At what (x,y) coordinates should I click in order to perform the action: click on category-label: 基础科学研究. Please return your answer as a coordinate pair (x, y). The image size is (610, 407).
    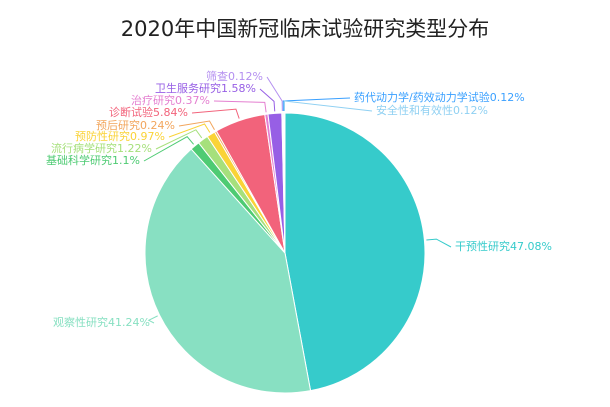
    Looking at the image, I should click on (79, 160).